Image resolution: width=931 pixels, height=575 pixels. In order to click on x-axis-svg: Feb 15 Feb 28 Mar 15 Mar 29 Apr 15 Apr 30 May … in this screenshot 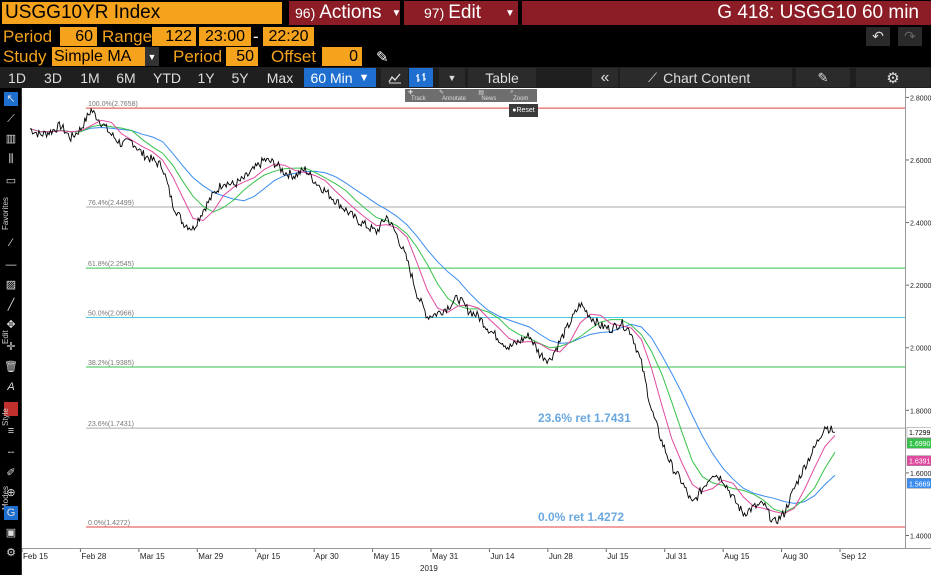, I will do `click(444, 561)`.